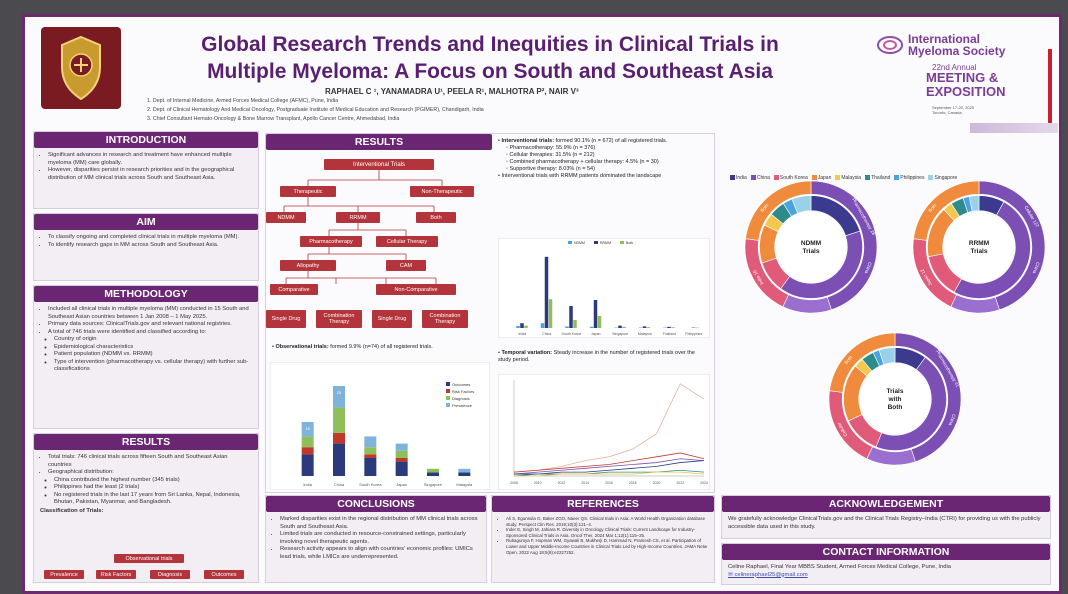 The image size is (1068, 594). Describe the element at coordinates (645, 327) in the screenshot. I see `int-bar-Malaysia-RRMM` at that location.